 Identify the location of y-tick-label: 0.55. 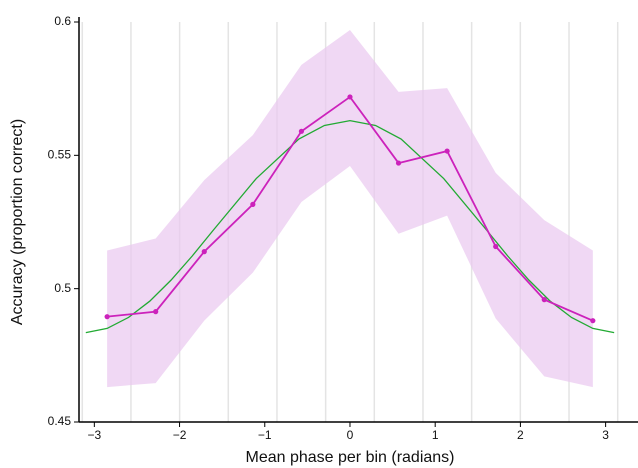
(60, 155).